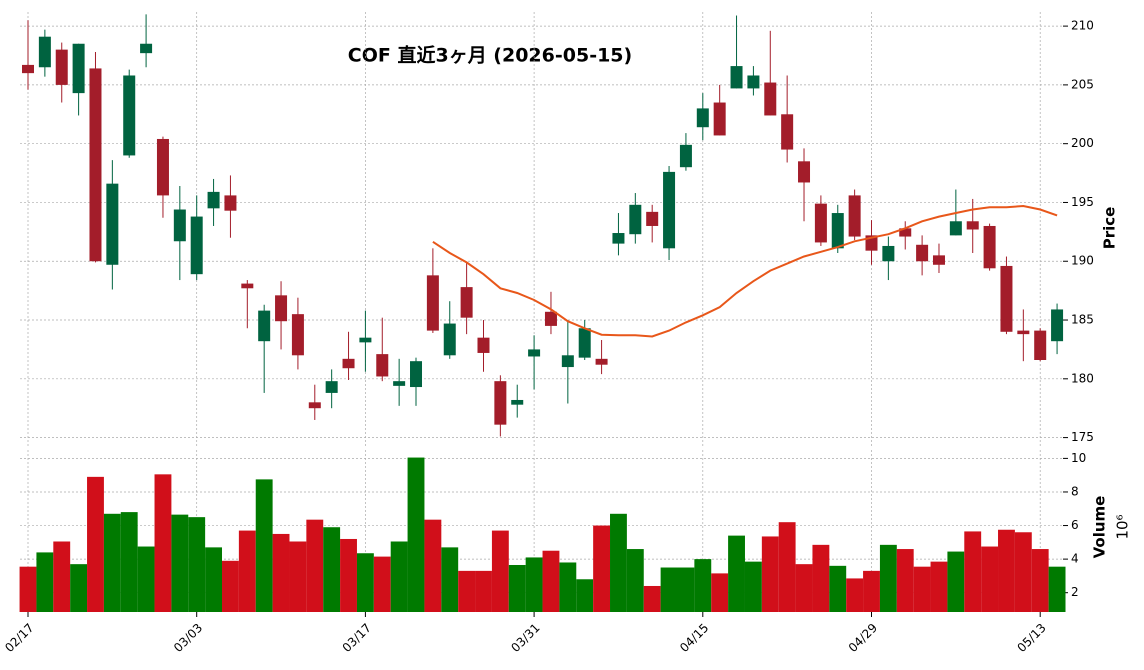 The width and height of the screenshot is (1144, 670). I want to click on volume-tick-label: 4, so click(1075, 559).